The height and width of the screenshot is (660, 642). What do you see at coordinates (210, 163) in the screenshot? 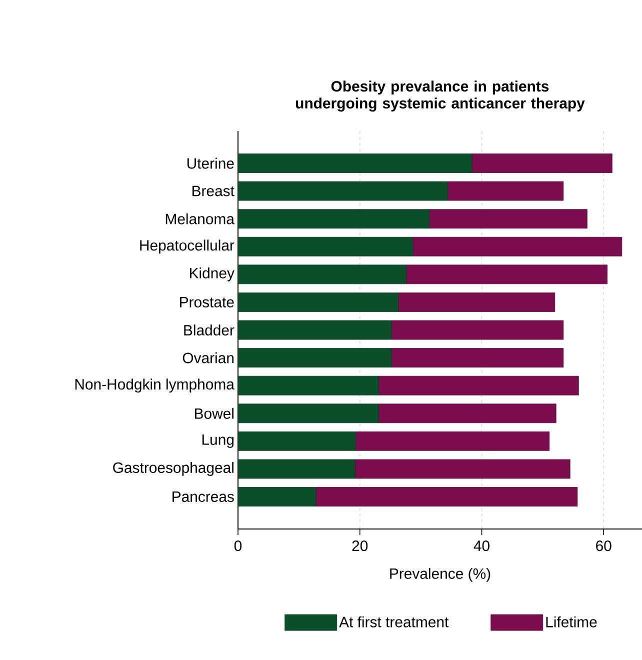
I see `y-tick-label: Uterine` at bounding box center [210, 163].